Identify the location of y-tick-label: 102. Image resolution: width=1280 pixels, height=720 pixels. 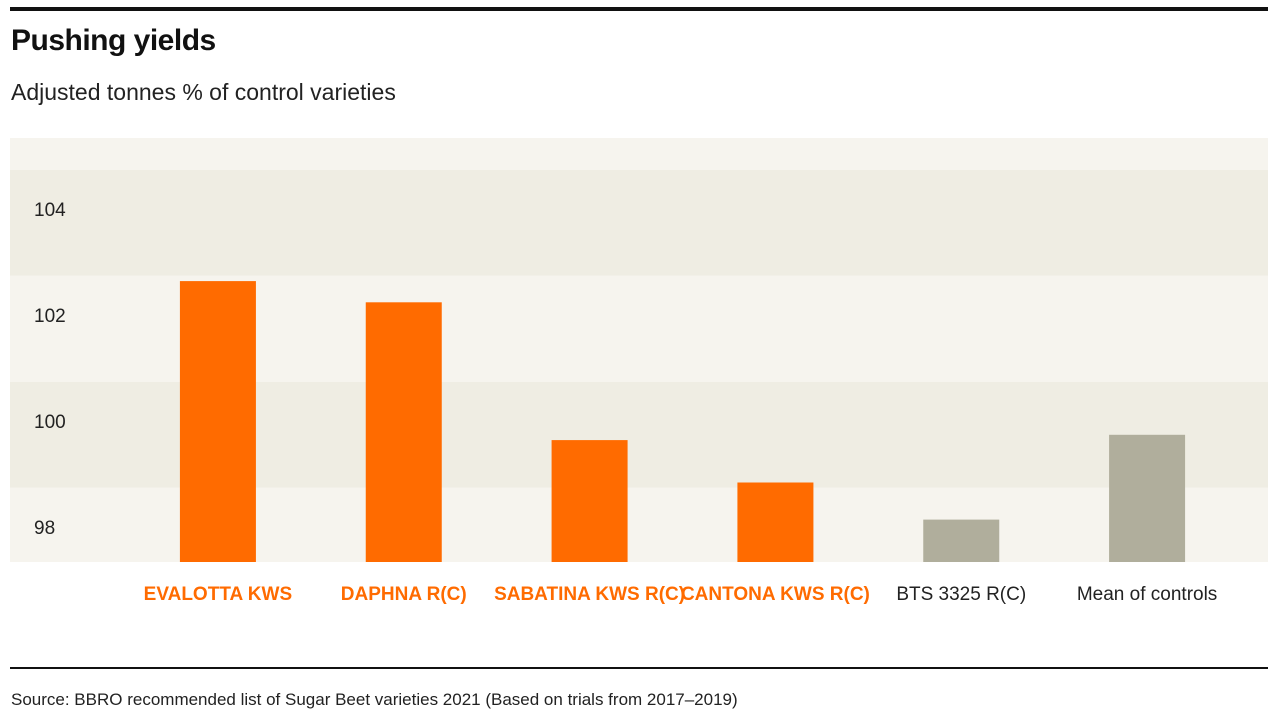
(50, 316).